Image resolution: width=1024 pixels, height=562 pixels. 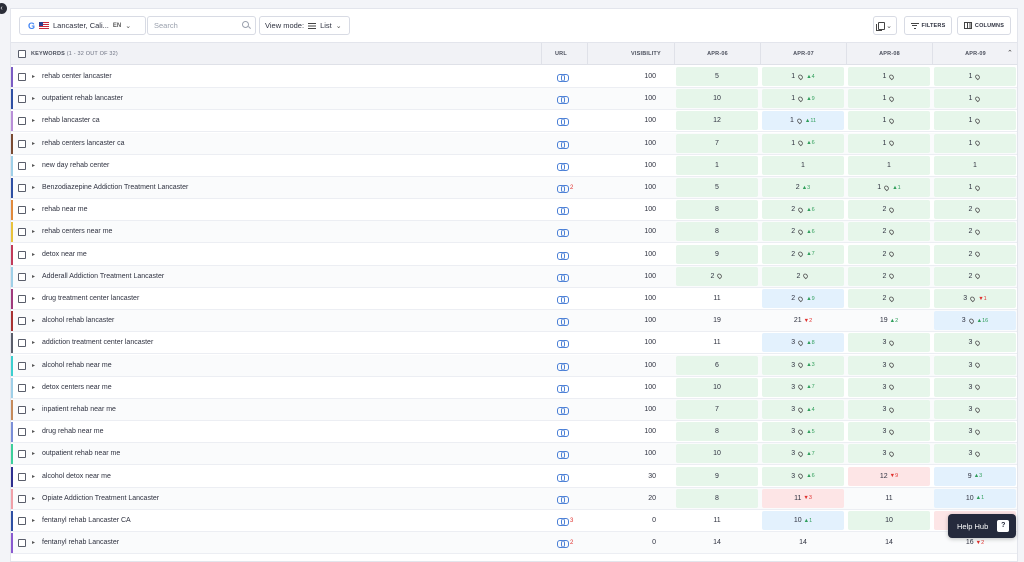 What do you see at coordinates (514, 77) in the screenshot?
I see `table-row: ▸ rehab center lancaster 100 5 1 ▲4 1 1` at bounding box center [514, 77].